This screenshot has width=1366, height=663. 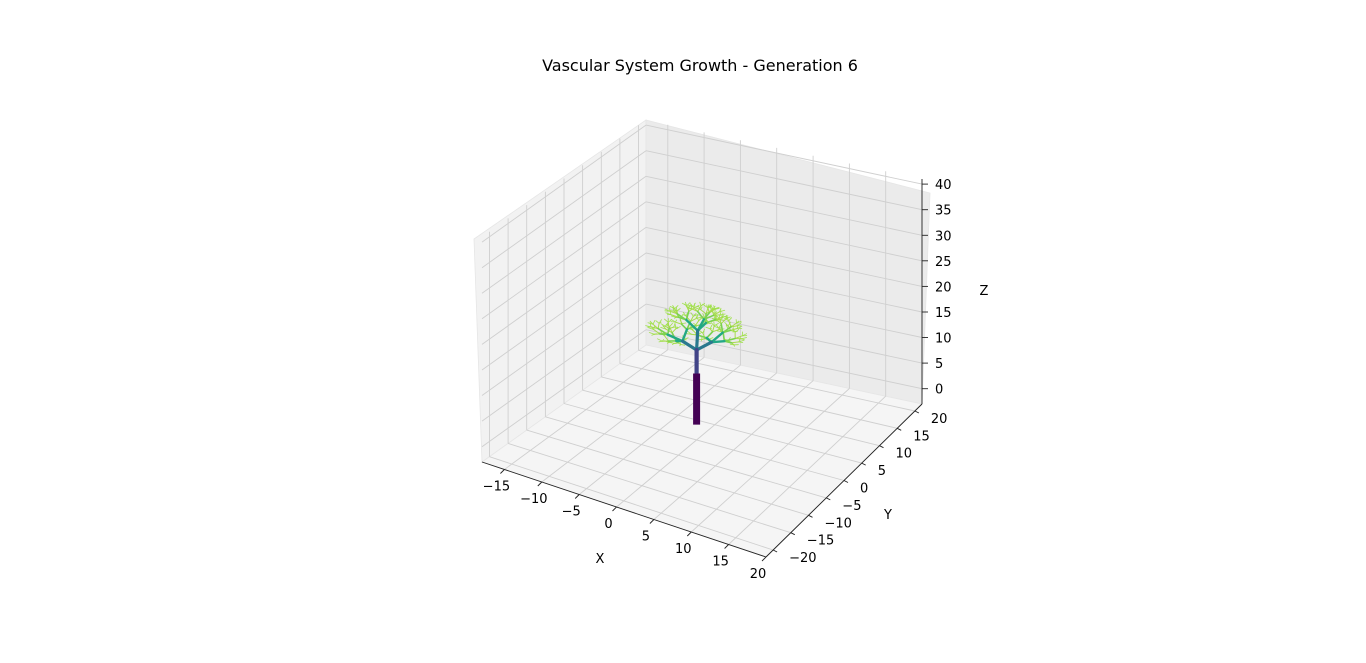 I want to click on y-tick-label: 20, so click(x=939, y=419).